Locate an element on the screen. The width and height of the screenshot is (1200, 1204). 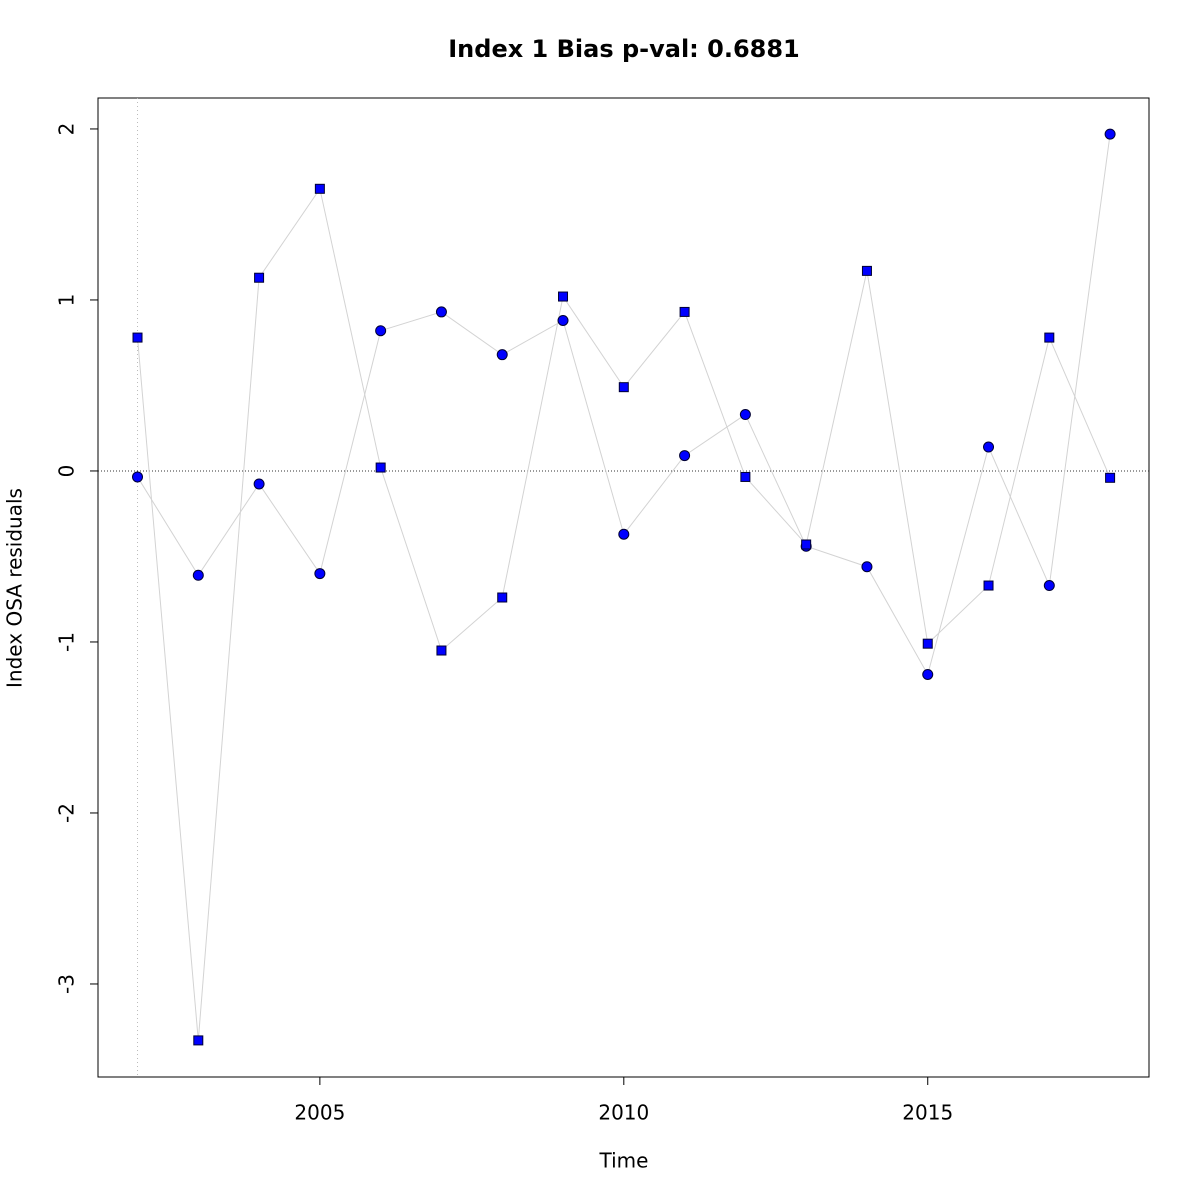
x-tick-label: 2010 is located at coordinates (623, 1113).